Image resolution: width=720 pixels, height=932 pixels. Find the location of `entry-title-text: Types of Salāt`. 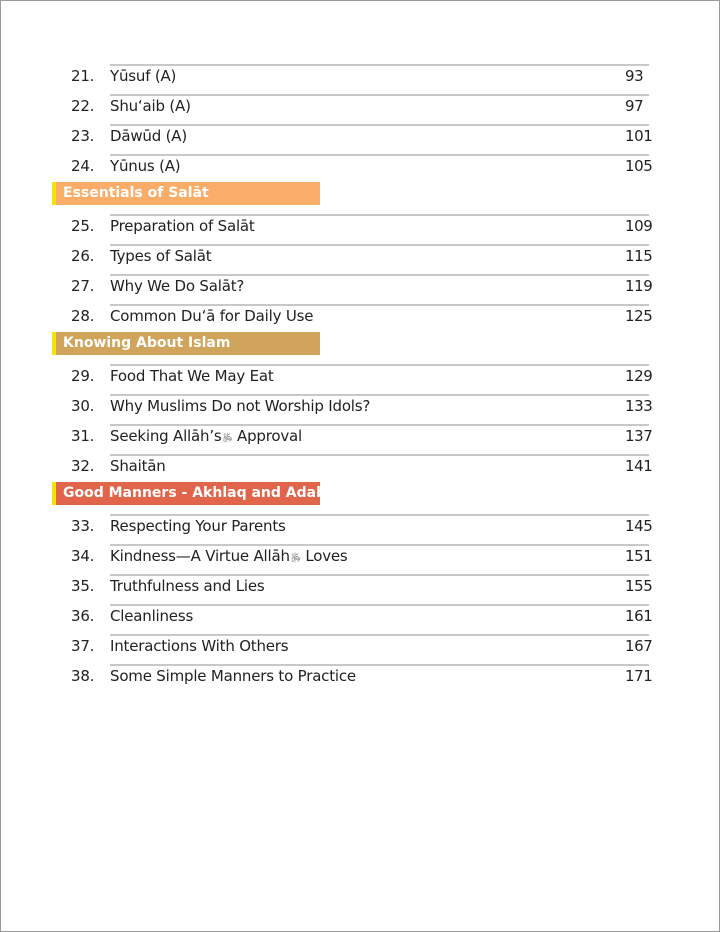

entry-title-text: Types of Salāt is located at coordinates (161, 256).